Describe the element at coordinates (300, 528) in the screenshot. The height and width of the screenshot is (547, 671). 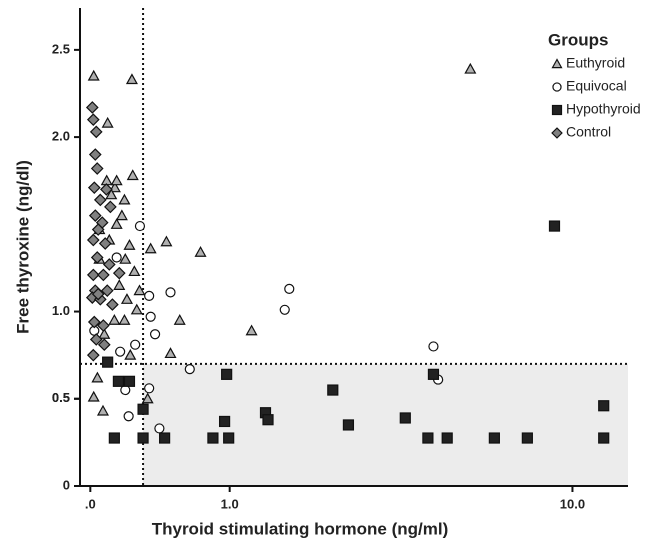
I see `x-axis-label: Thyroid stimulating hormone (ng/ml)` at that location.